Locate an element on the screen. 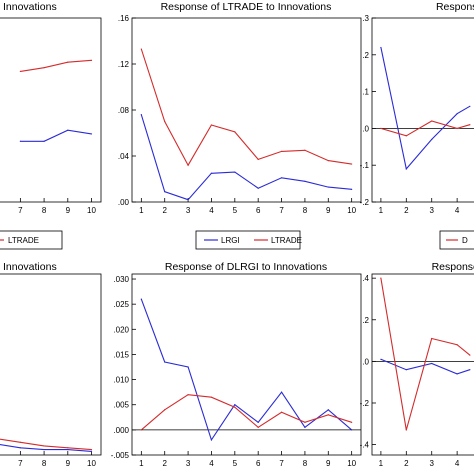 The width and height of the screenshot is (474, 474). legend-box is located at coordinates (31, 240).